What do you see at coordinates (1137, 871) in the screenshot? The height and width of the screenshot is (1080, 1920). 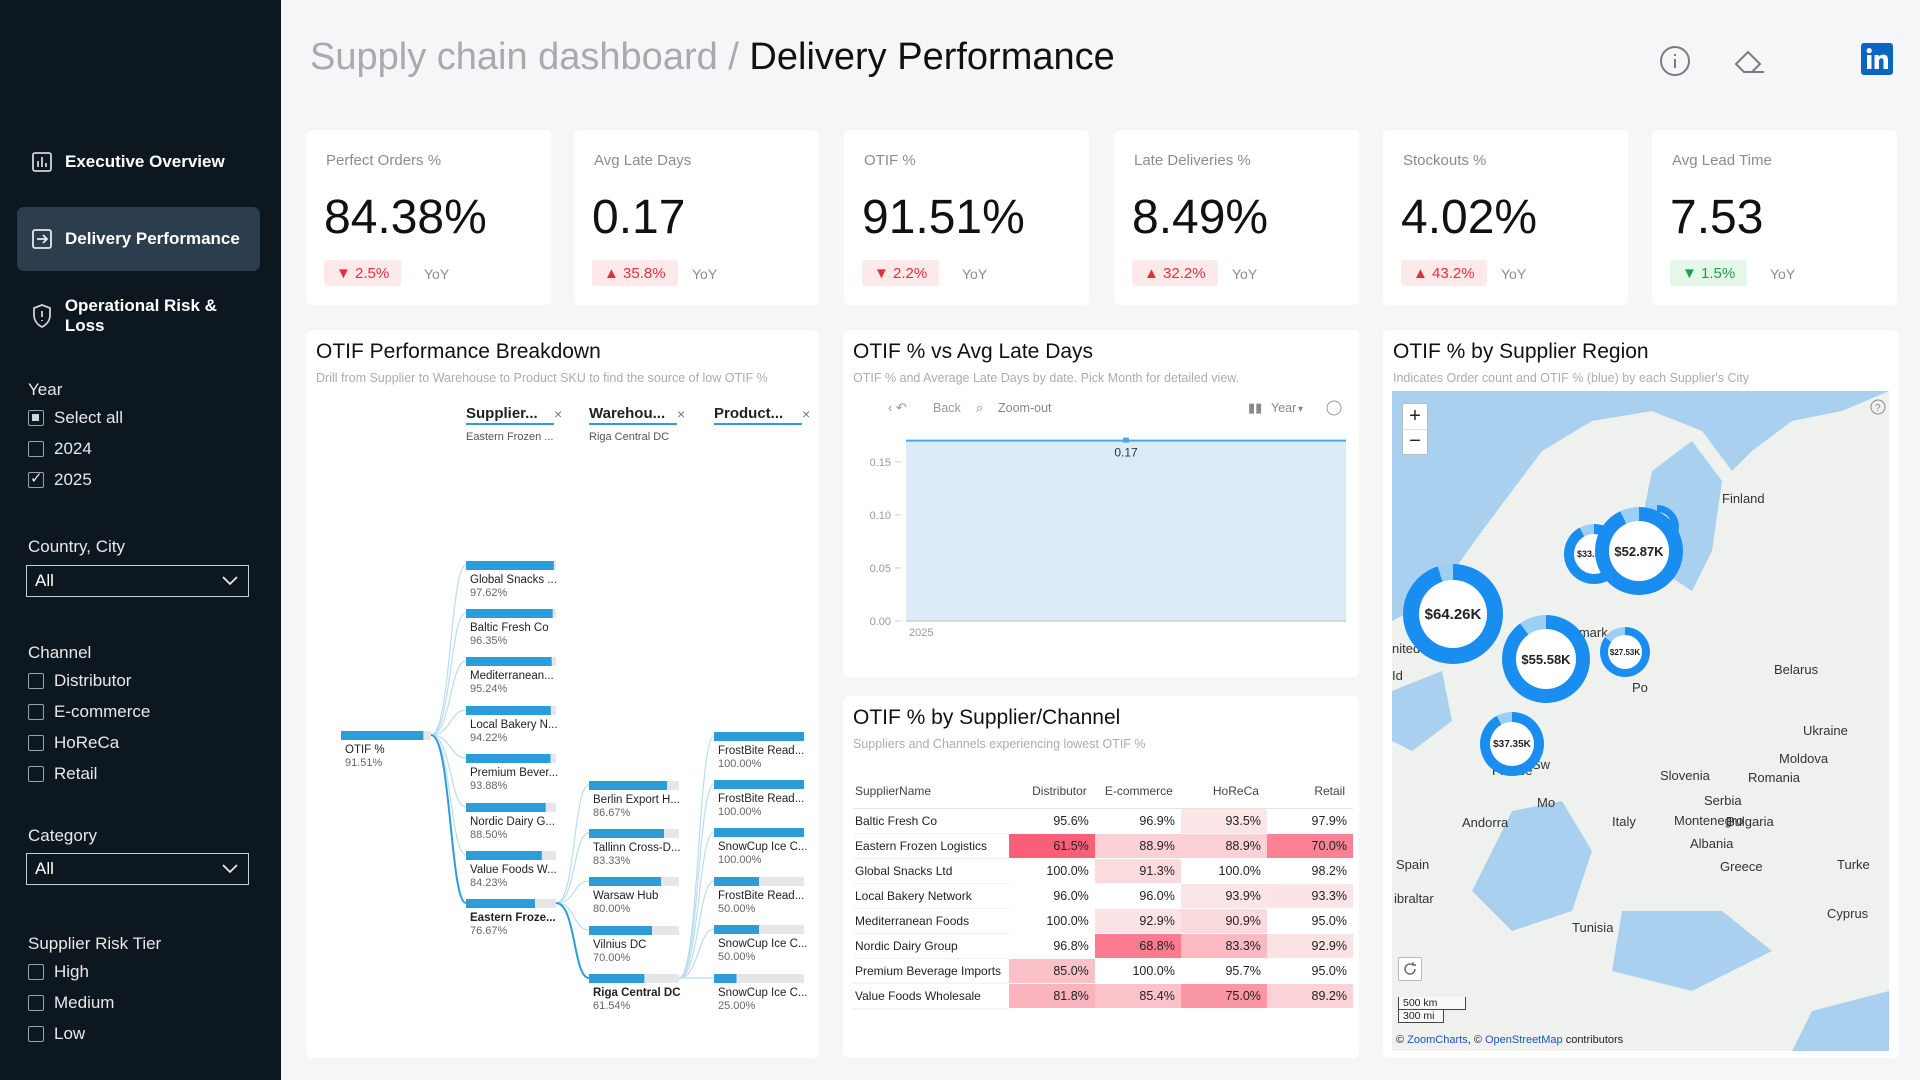 I see `heatmap-cell: 91.3%` at bounding box center [1137, 871].